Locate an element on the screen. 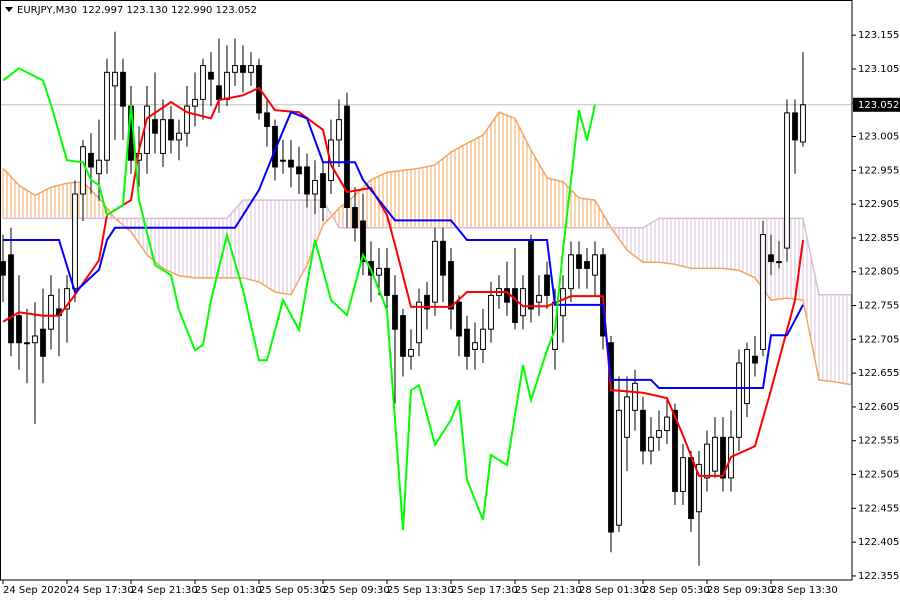 This screenshot has width=900, height=600. x-tick-label: 24 Sep 21:30 is located at coordinates (164, 590).